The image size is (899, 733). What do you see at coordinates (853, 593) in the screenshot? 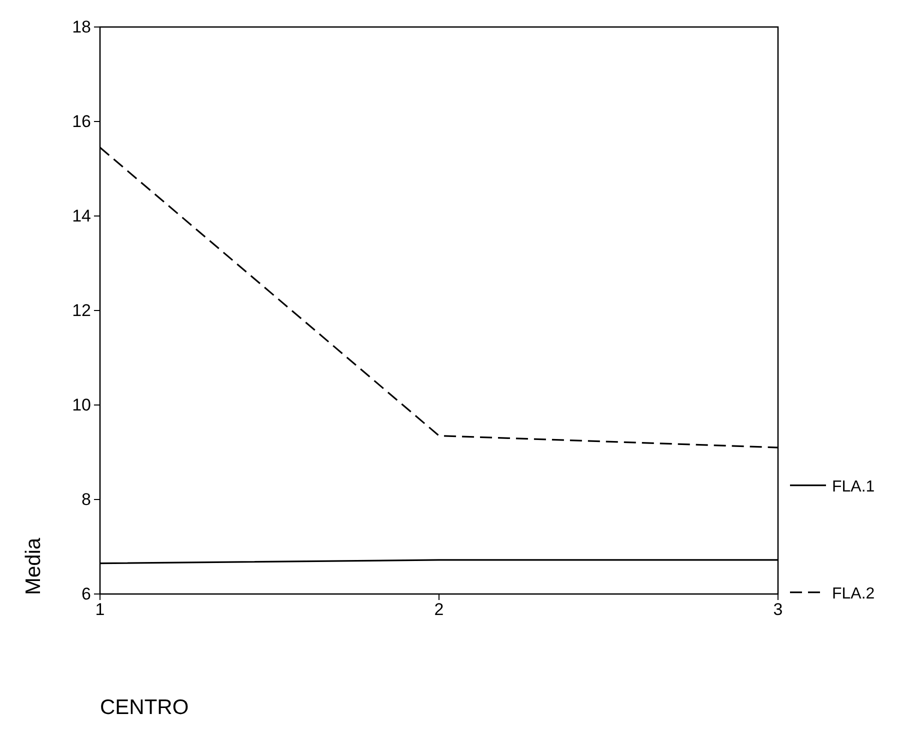
I see `legend-label: FLA.2` at bounding box center [853, 593].